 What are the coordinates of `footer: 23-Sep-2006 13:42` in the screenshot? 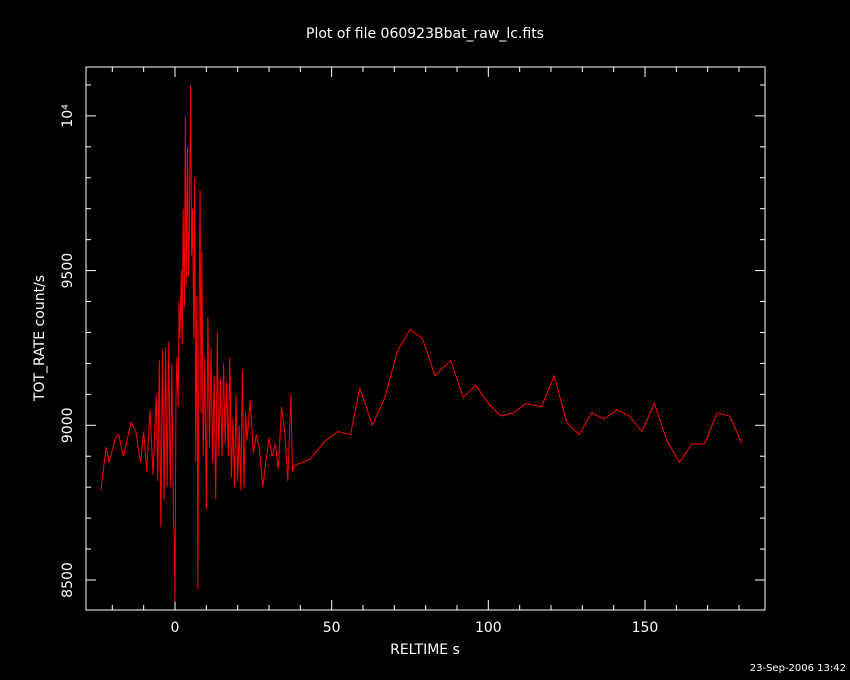 It's located at (798, 668).